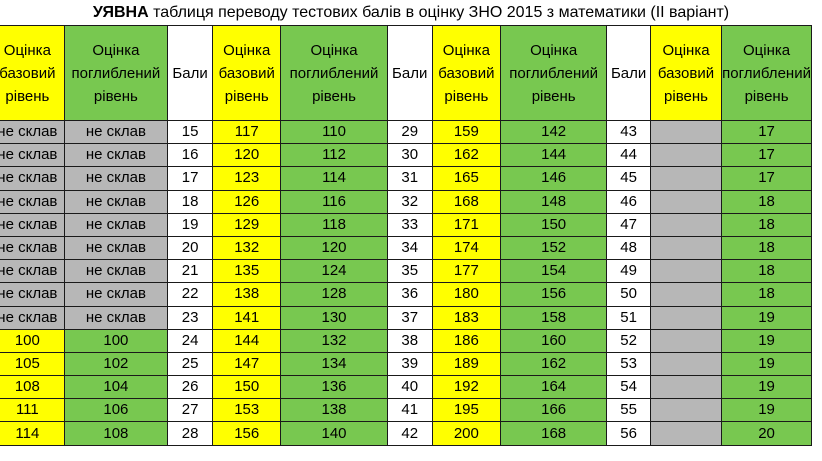  Describe the element at coordinates (247, 387) in the screenshot. I see `basic-grade-cell: 150` at that location.